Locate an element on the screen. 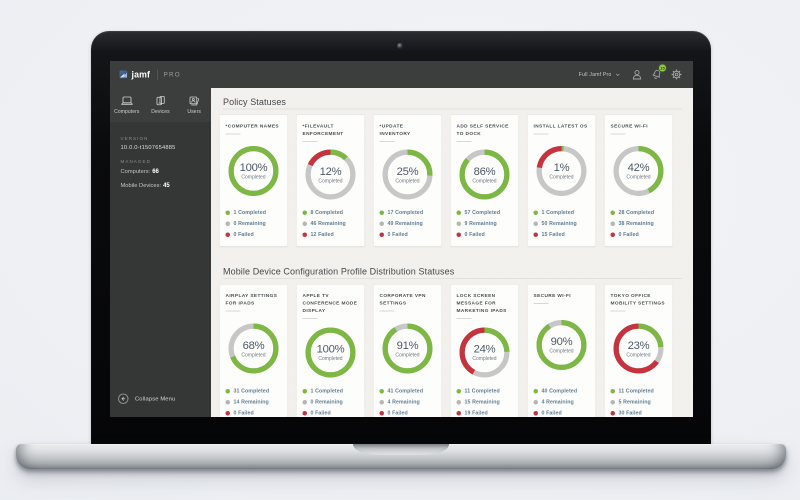  card-title: Apple TV Conference Mode Display is located at coordinates (330, 303).